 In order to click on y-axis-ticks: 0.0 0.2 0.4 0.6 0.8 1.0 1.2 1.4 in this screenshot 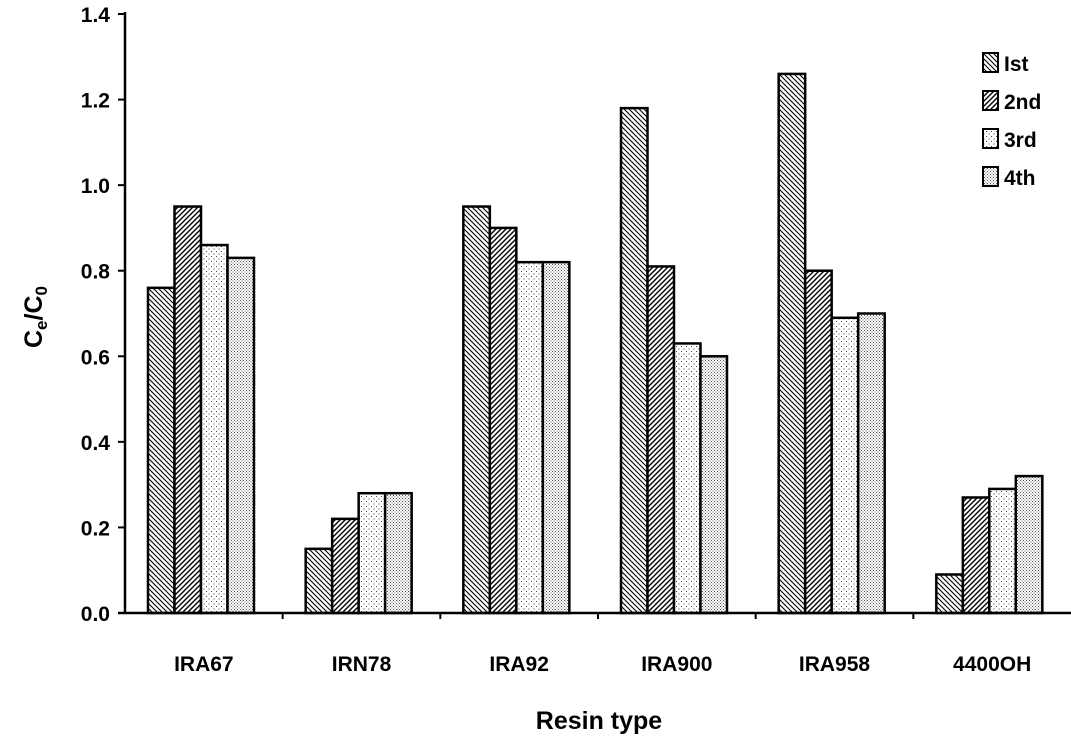, I will do `click(103, 315)`.